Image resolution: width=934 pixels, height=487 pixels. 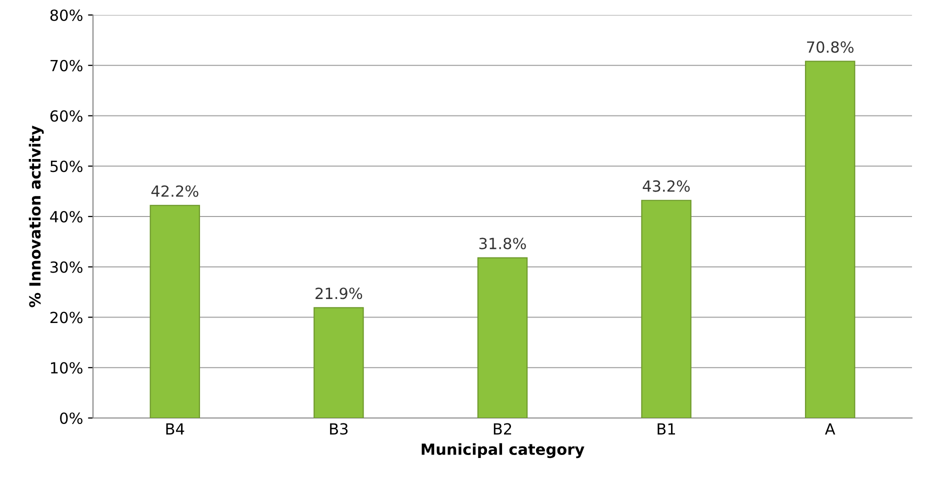 What do you see at coordinates (66, 15) in the screenshot?
I see `y-tick-label: 80%` at bounding box center [66, 15].